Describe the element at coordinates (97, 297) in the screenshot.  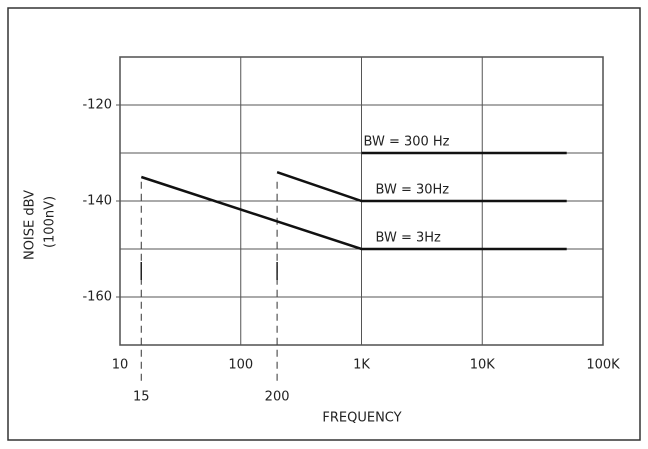
I see `y-tick-label: -160` at that location.